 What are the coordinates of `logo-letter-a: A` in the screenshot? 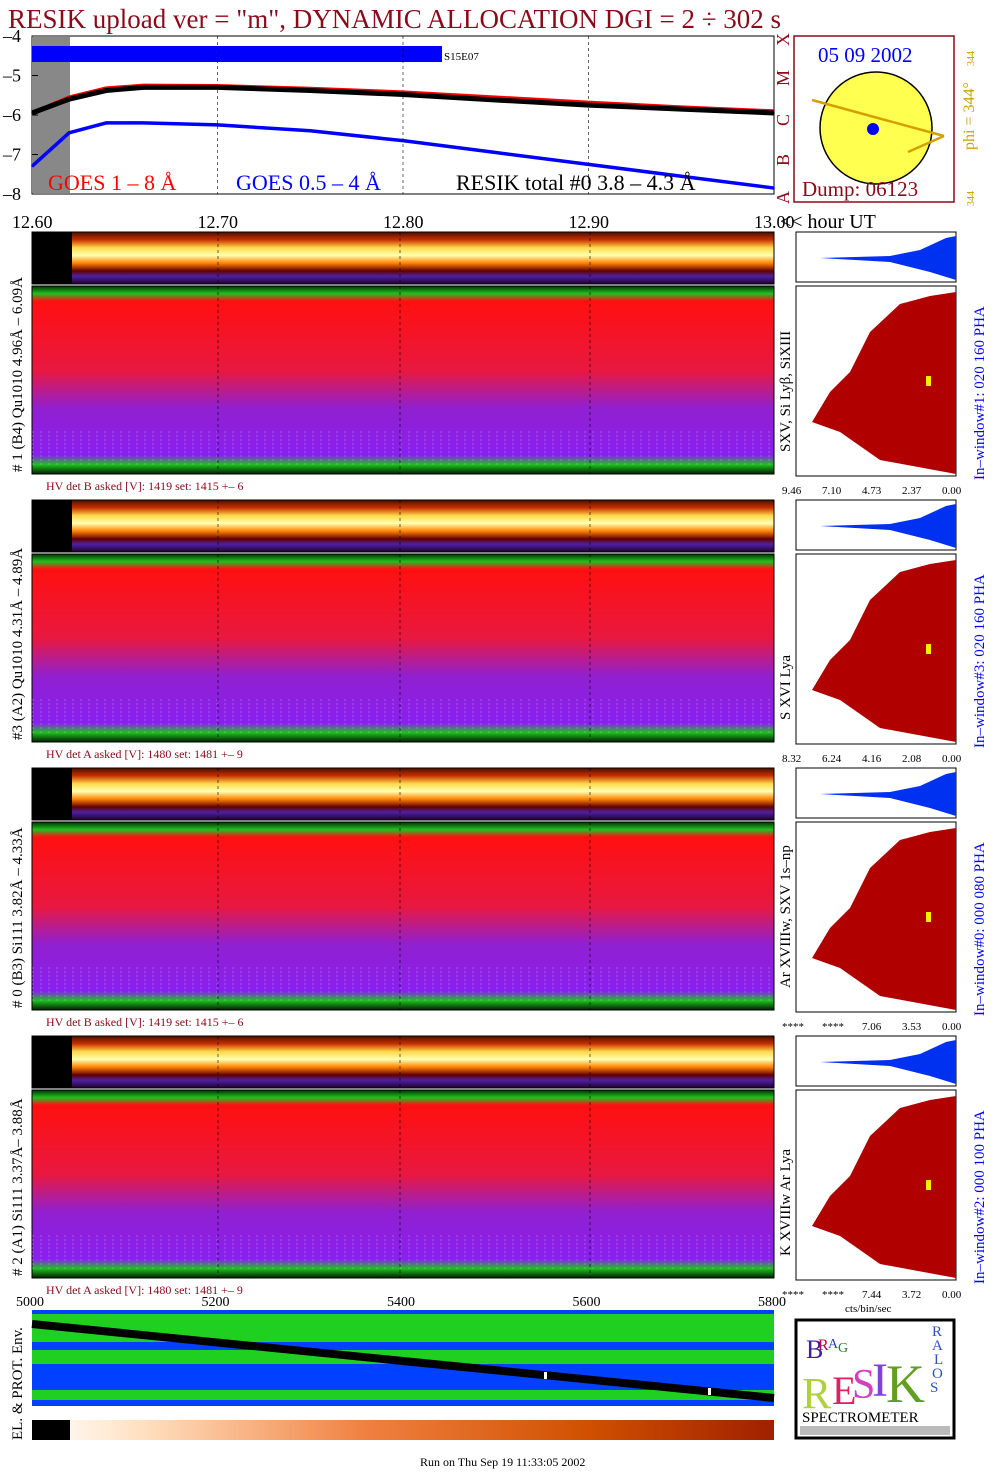 It's located at (833, 1344).